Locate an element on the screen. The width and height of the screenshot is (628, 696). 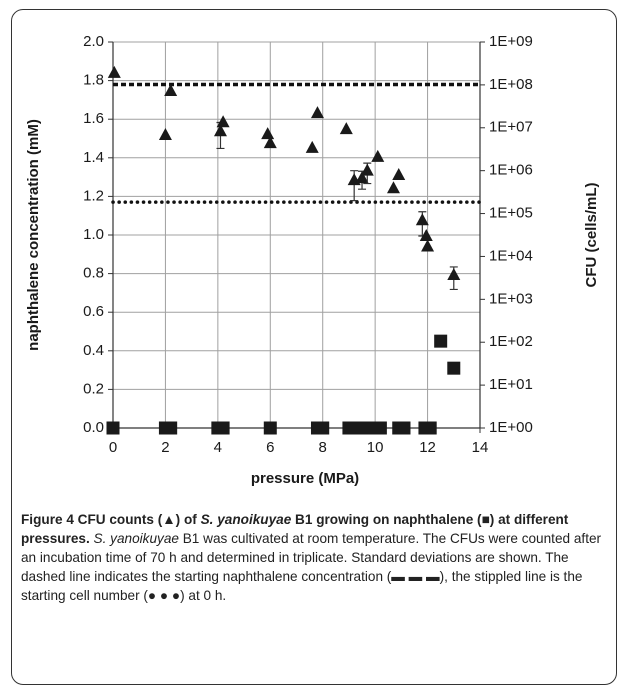
y-tick-label: 0.2 is located at coordinates (93, 388).